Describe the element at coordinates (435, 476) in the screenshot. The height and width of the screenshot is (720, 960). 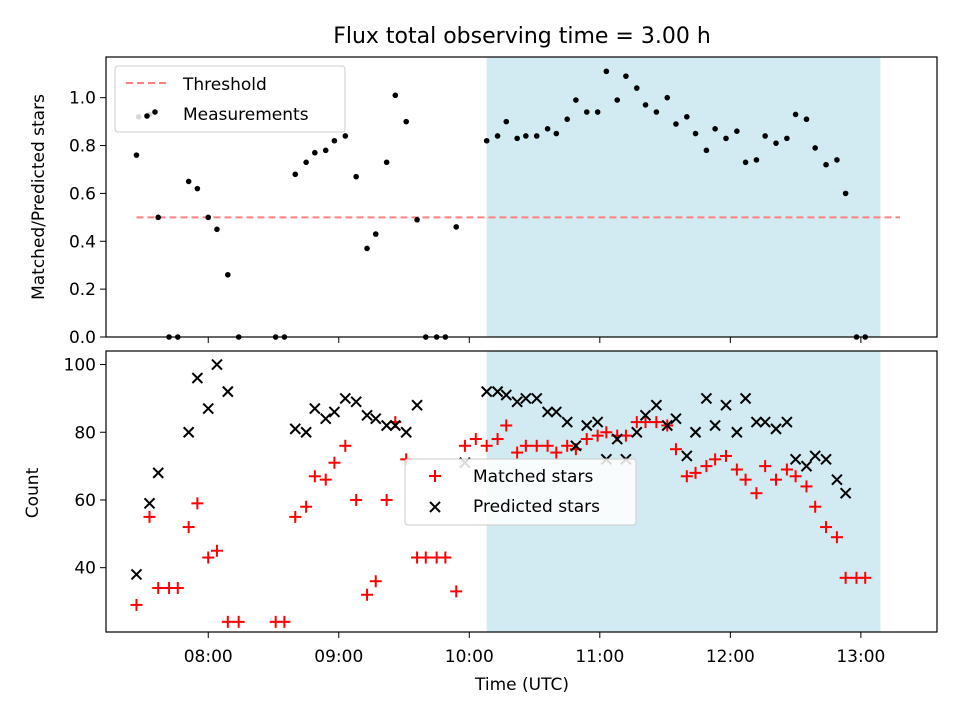
I see `legend-matched-swatch` at that location.